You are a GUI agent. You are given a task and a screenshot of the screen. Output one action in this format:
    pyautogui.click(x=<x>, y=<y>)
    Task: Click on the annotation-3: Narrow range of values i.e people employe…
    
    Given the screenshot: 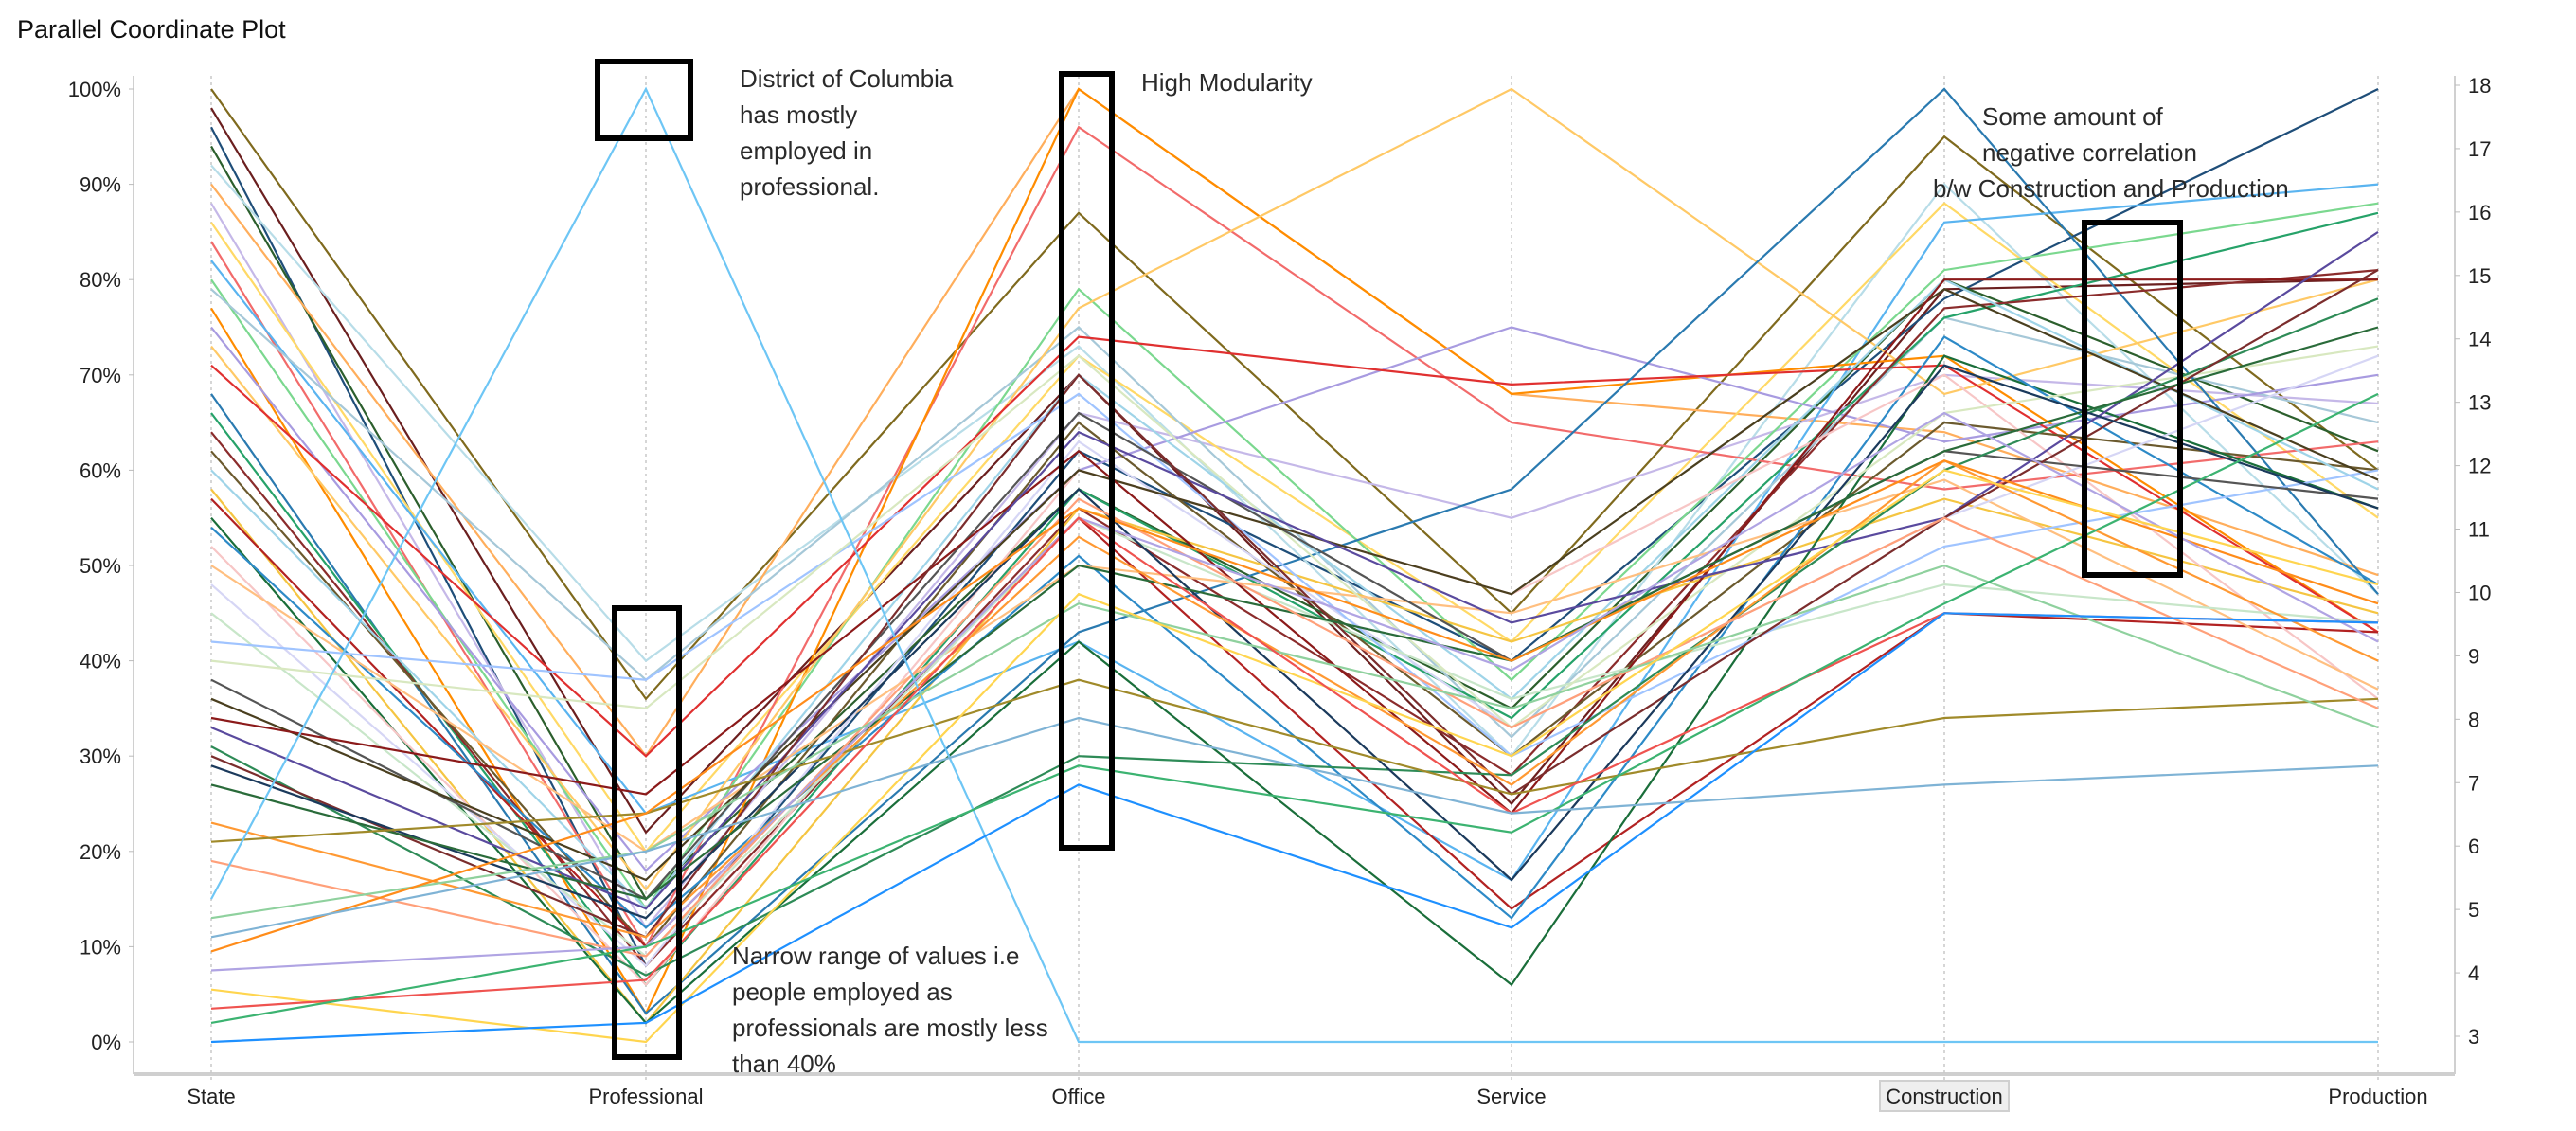 What is the action you would take?
    pyautogui.click(x=890, y=1010)
    